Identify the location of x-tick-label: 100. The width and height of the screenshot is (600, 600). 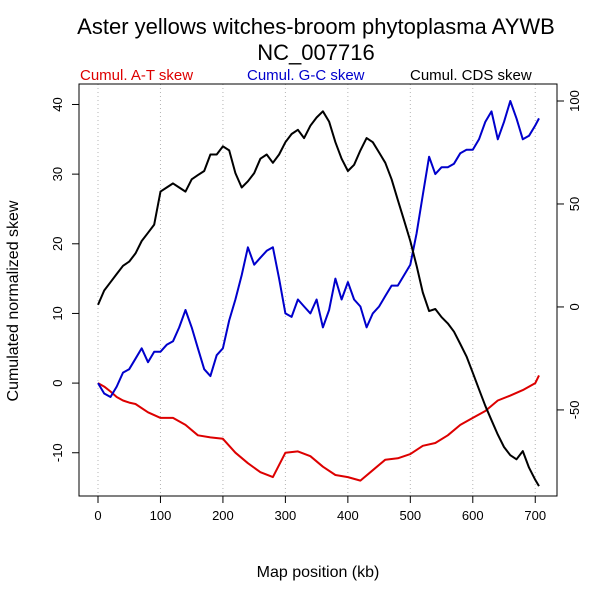
(161, 515).